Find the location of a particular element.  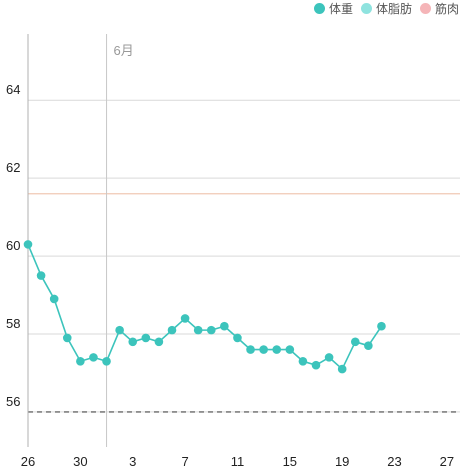

legend-item-muscle: 筋肉 is located at coordinates (439, 8).